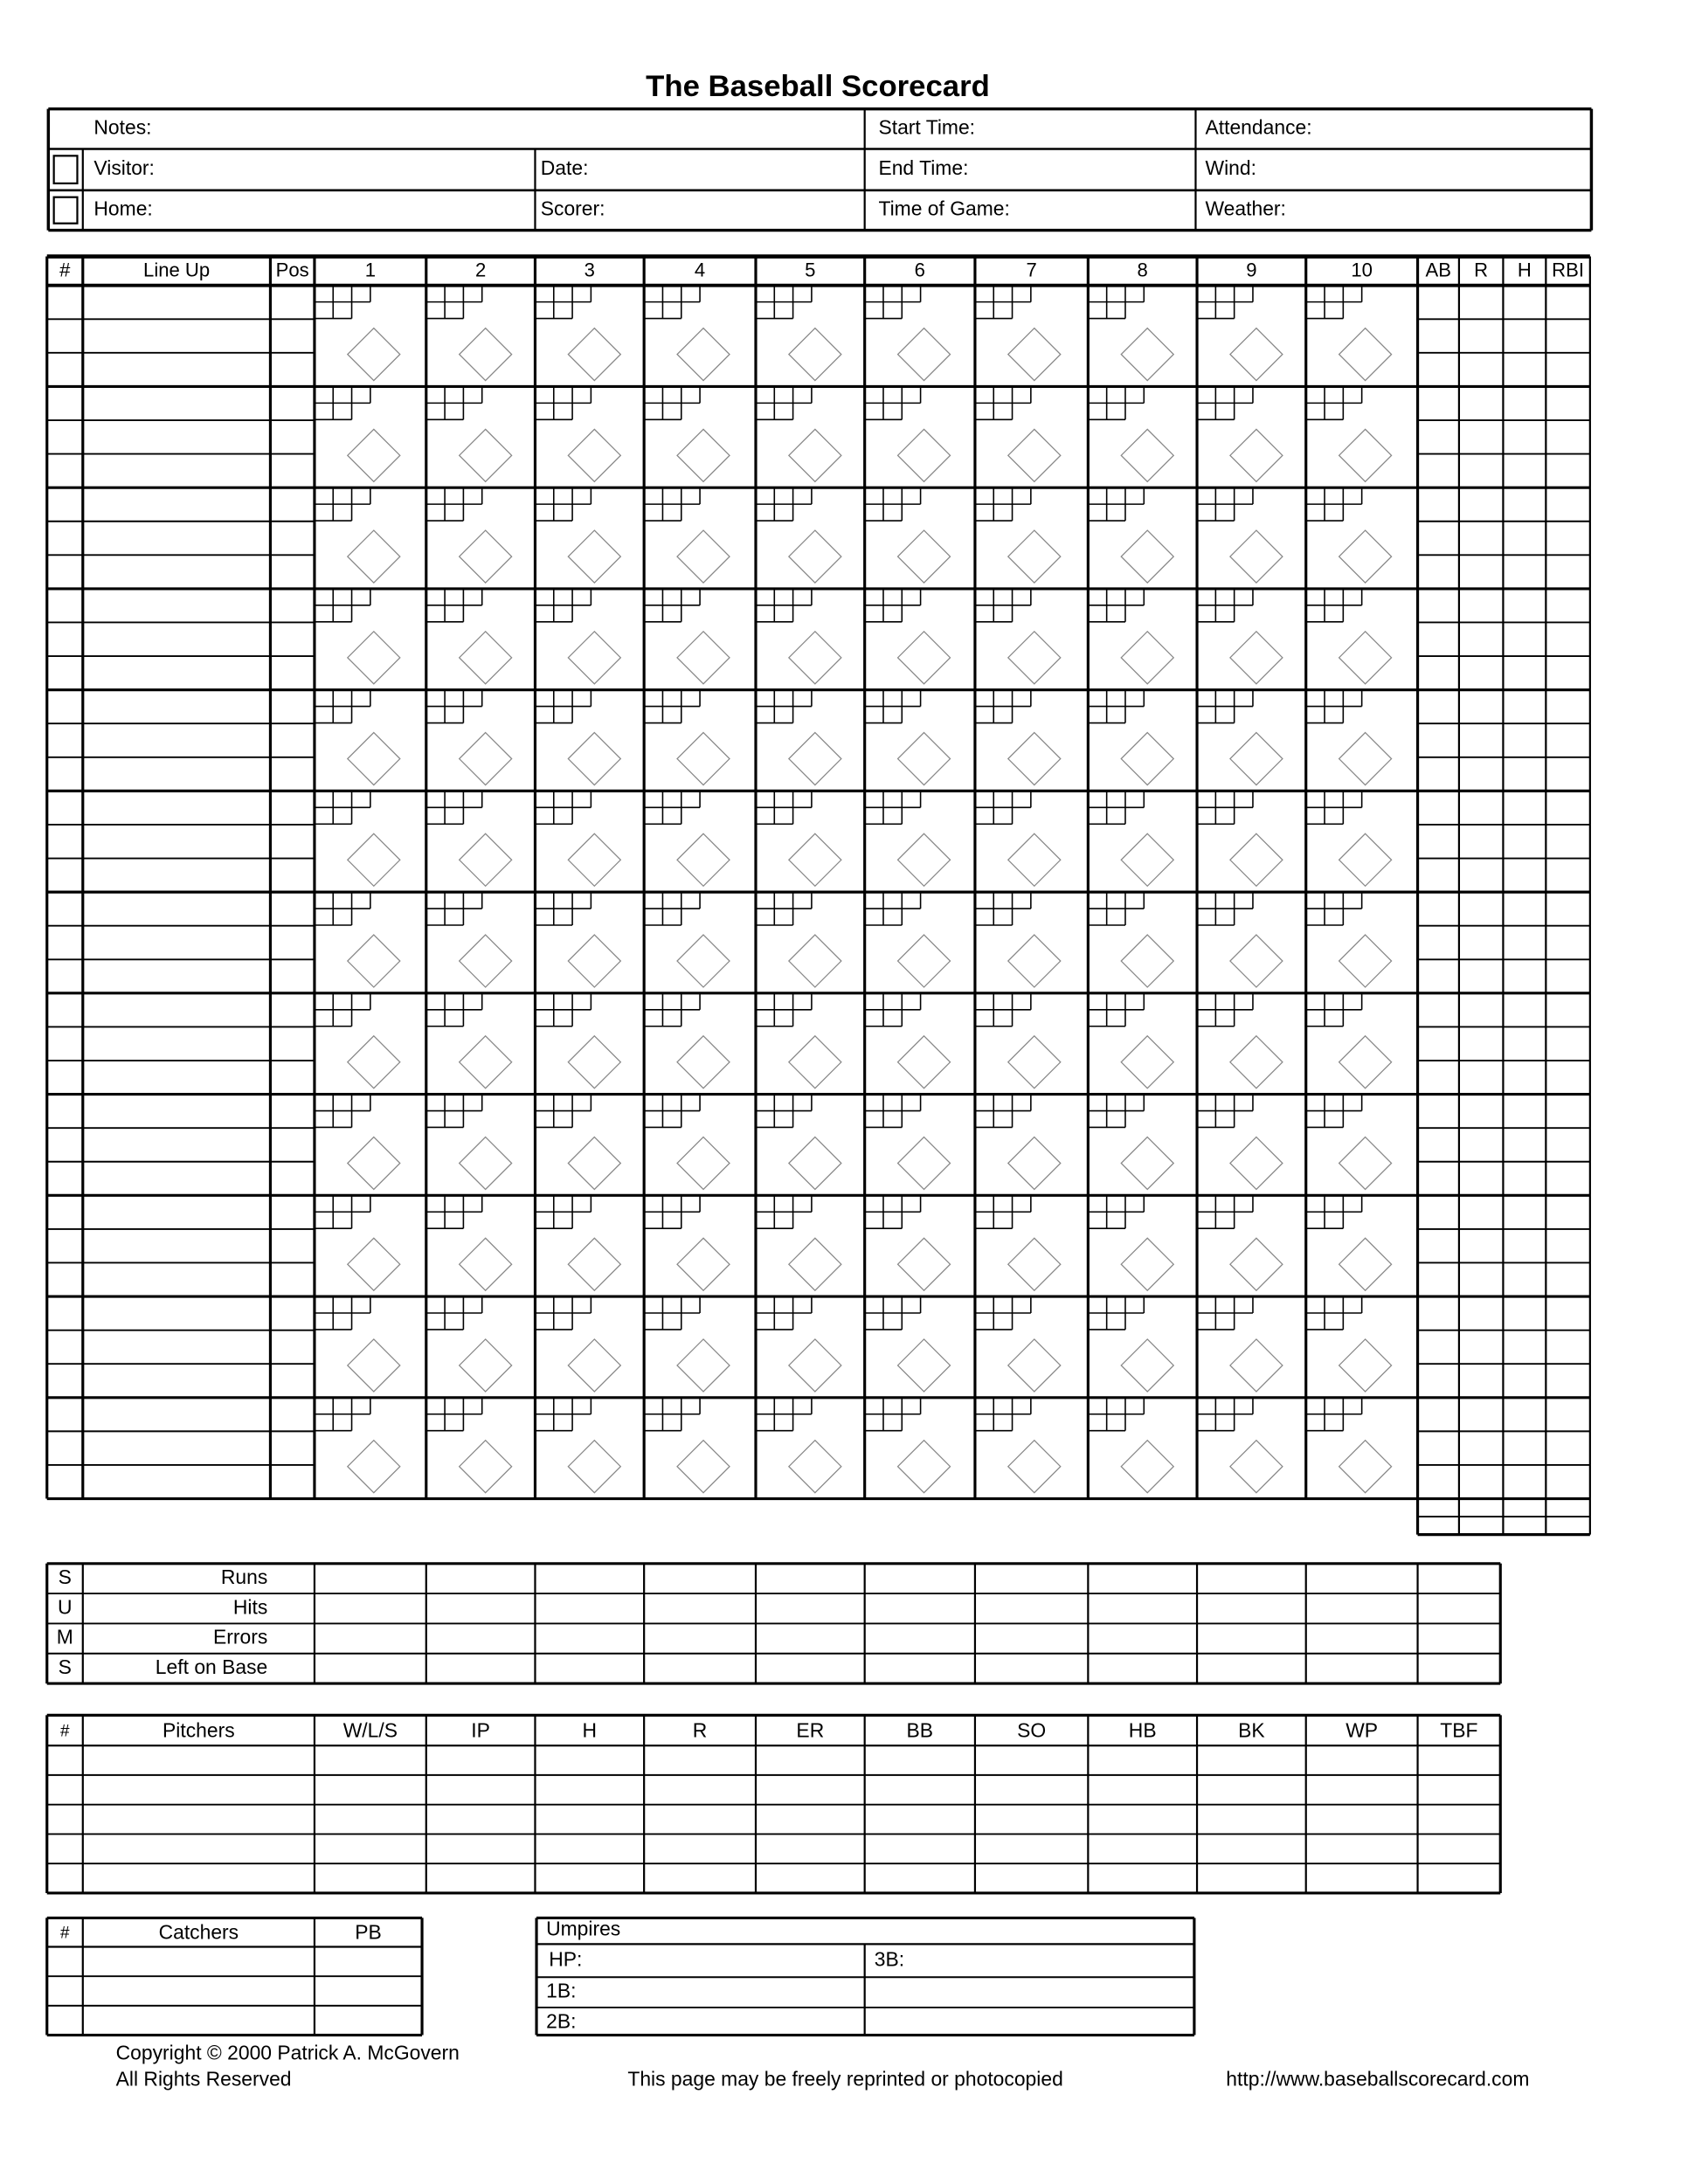  Describe the element at coordinates (565, 1959) in the screenshot. I see `label: HP:` at that location.